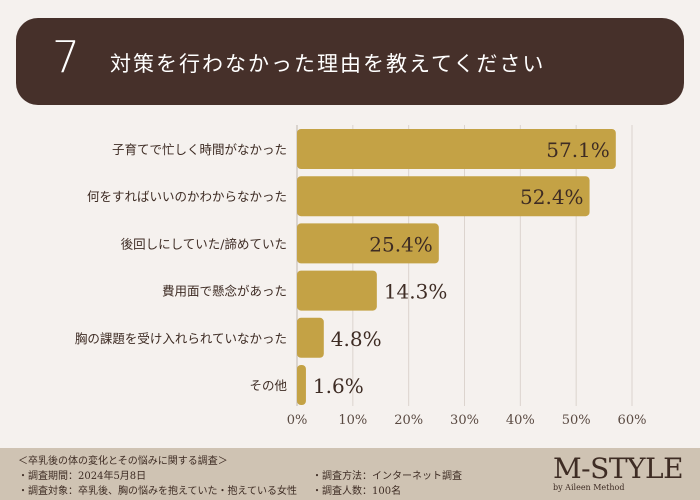 This screenshot has height=500, width=700. What do you see at coordinates (352, 420) in the screenshot?
I see `x-tick-label: 10%` at bounding box center [352, 420].